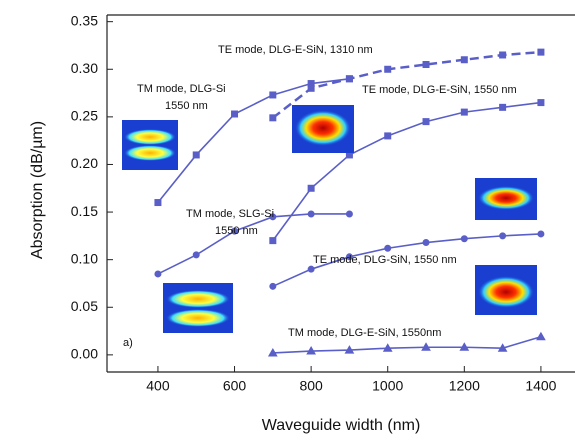 The height and width of the screenshot is (441, 575). I want to click on x-tick-label: 1200, so click(464, 386).